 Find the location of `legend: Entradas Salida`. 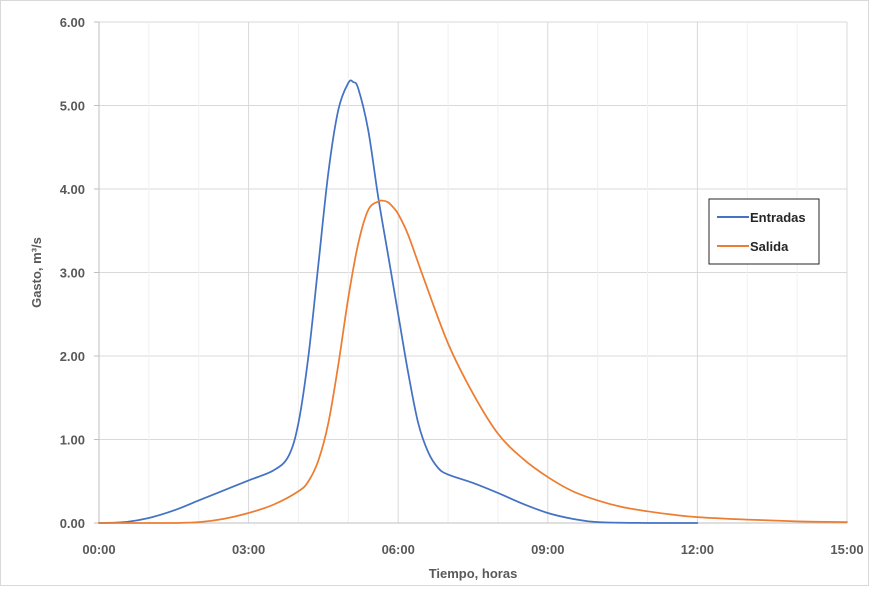

legend: Entradas Salida is located at coordinates (764, 231).